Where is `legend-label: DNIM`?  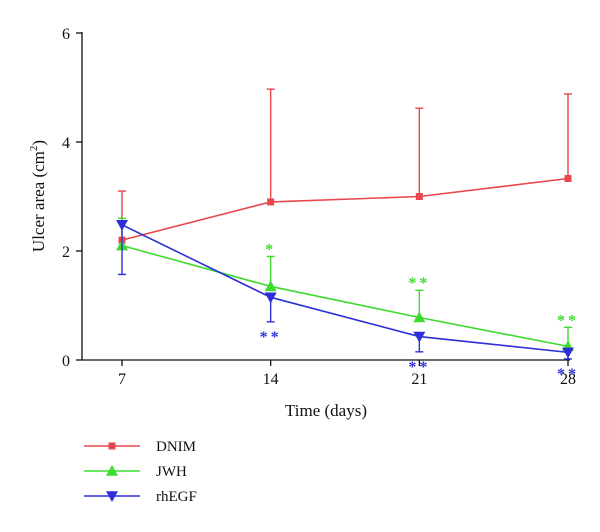 legend-label: DNIM is located at coordinates (176, 447).